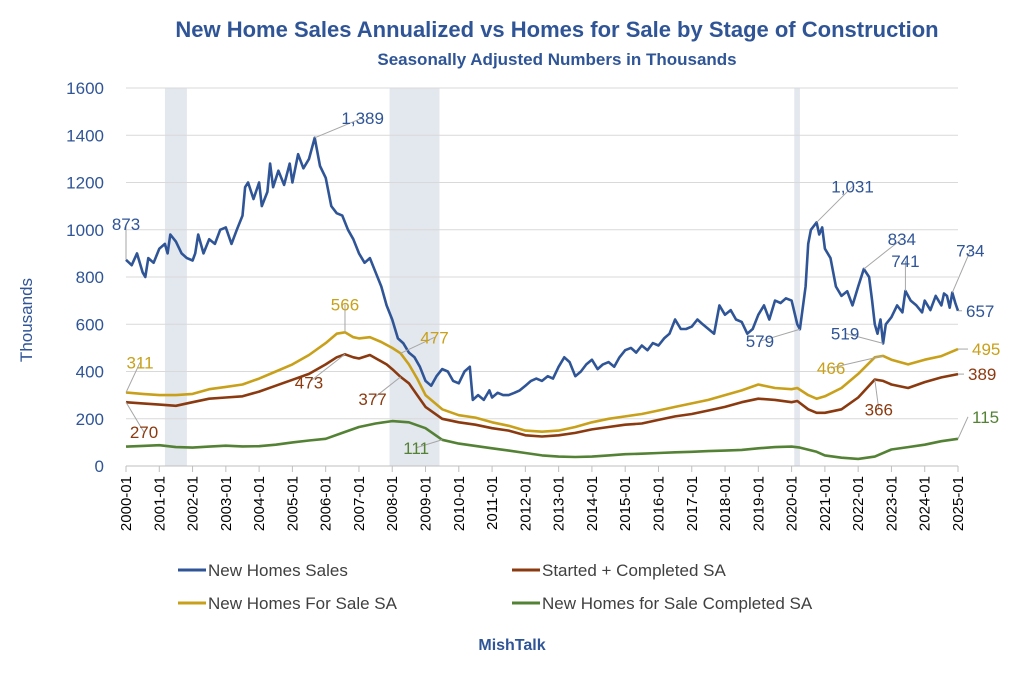 This screenshot has width=1024, height=681. Describe the element at coordinates (90, 372) in the screenshot. I see `y-tick-label: 400` at that location.